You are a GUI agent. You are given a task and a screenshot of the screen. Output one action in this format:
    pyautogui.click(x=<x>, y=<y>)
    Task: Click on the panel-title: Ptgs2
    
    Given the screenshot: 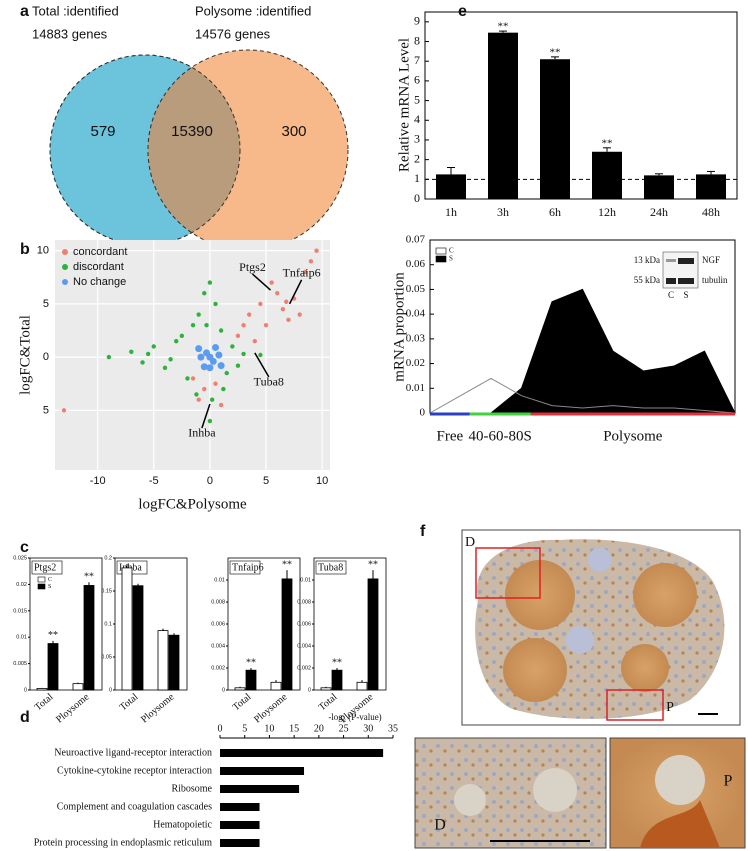 What is the action you would take?
    pyautogui.click(x=45, y=567)
    